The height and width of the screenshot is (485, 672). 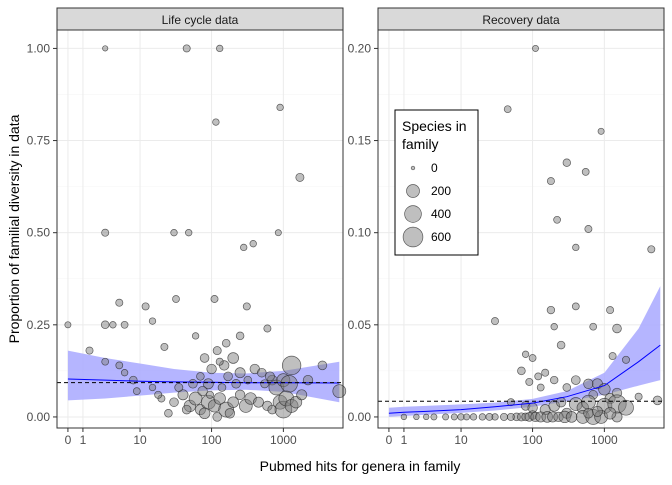 What do you see at coordinates (426, 204) in the screenshot?
I see `legend-items: 0 200 400 600` at bounding box center [426, 204].